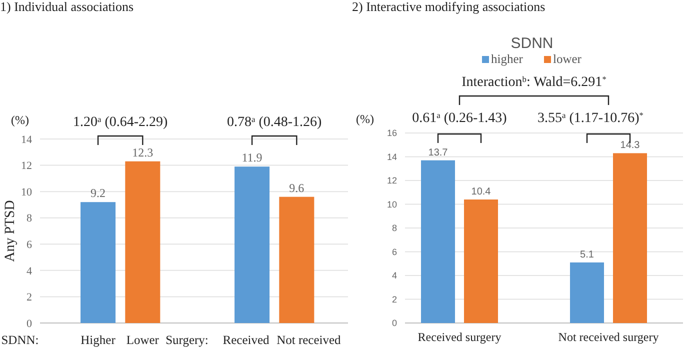 The height and width of the screenshot is (350, 685). Describe the element at coordinates (98, 193) in the screenshot. I see `data-label: 9.2` at that location.